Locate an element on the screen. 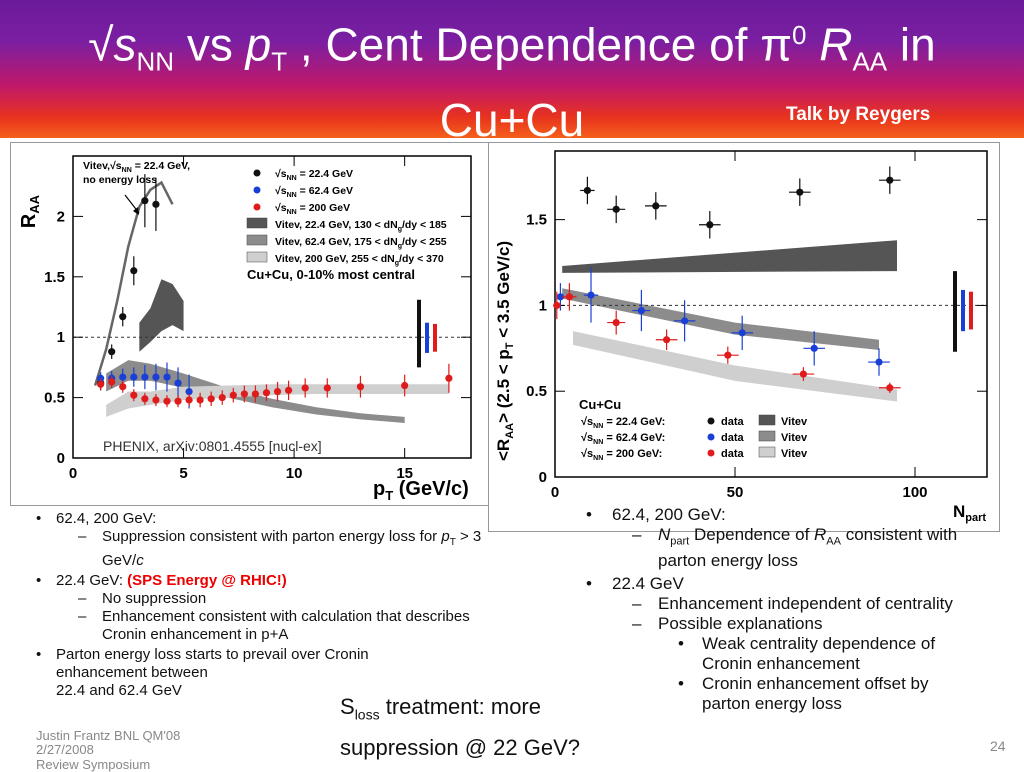  left-bullet-1: 62.4, 200 GeV: is located at coordinates (253, 519).